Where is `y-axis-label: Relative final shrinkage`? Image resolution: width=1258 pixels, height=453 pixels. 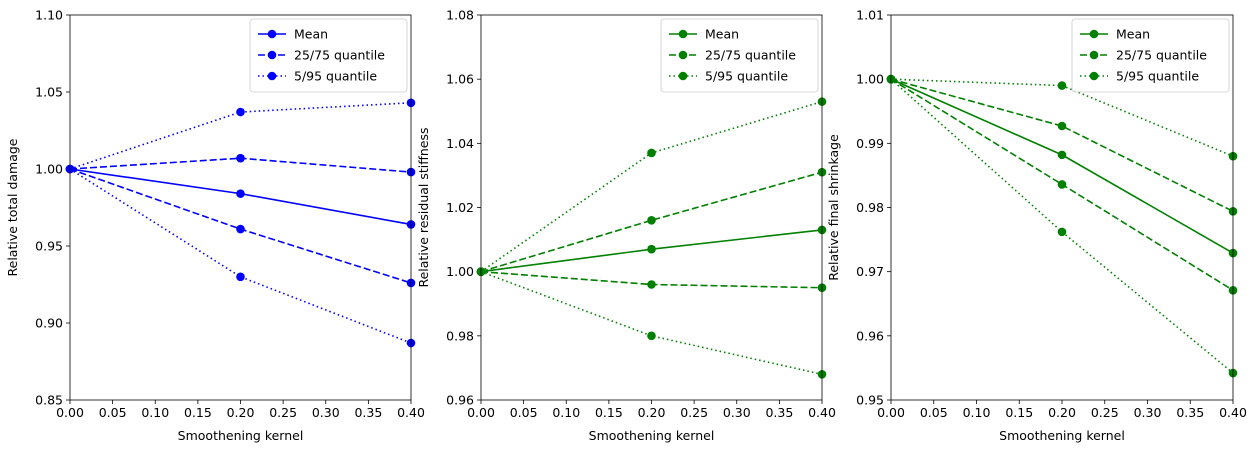
y-axis-label: Relative final shrinkage is located at coordinates (833, 207).